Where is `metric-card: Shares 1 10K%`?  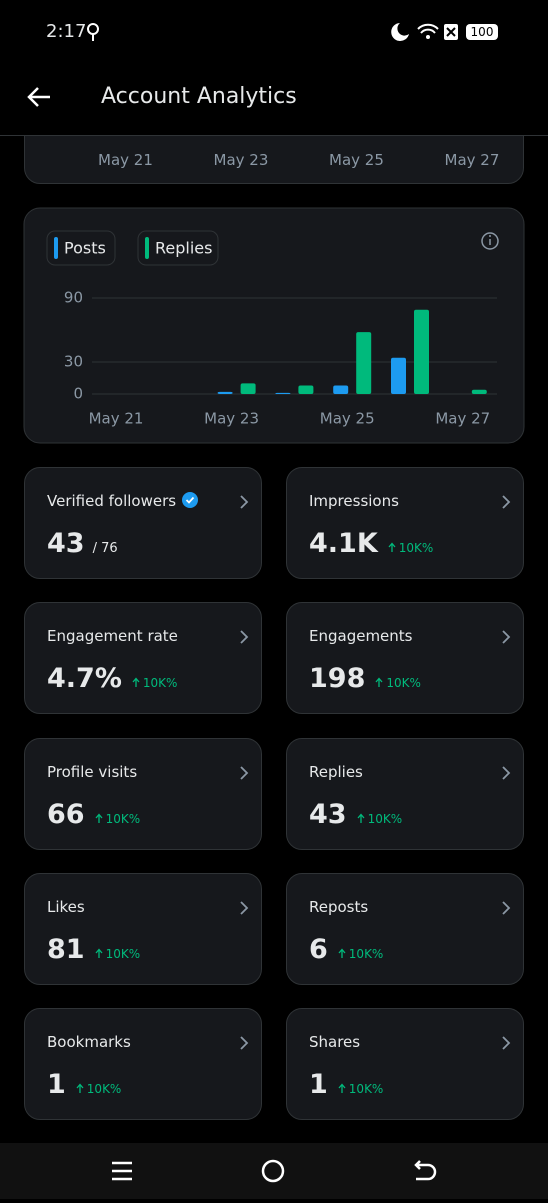
metric-card: Shares 1 10K% is located at coordinates (405, 1064).